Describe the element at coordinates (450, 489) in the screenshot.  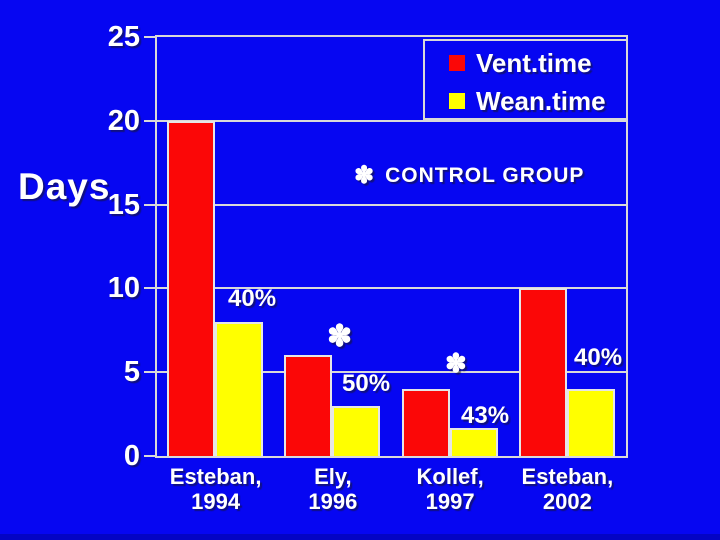
I see `x-axis-category-group3: Kollef, 1997` at that location.